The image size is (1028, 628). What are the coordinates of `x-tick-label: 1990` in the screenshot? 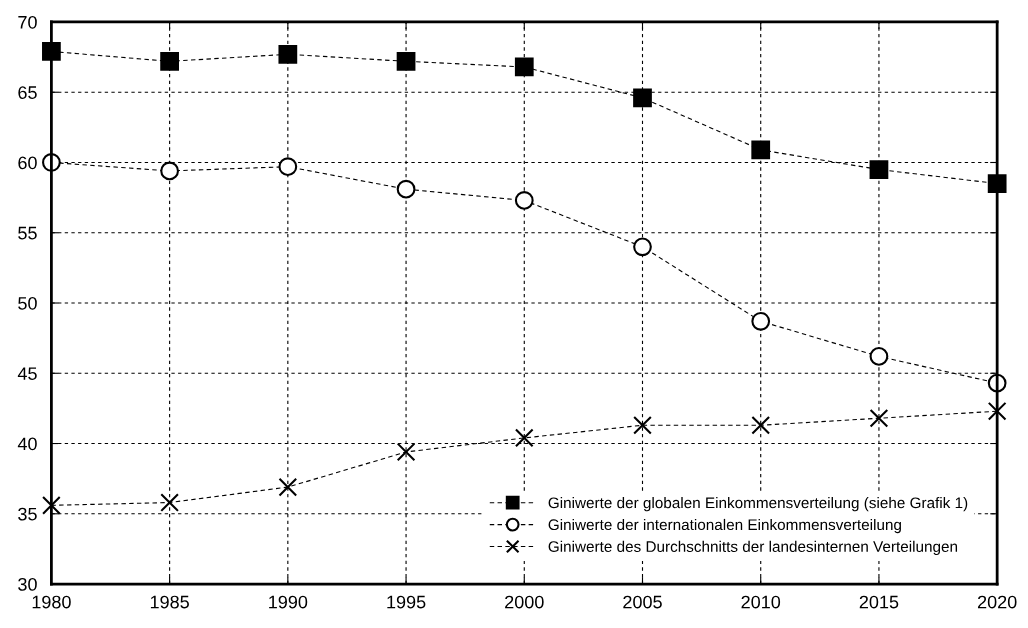 It's located at (288, 602).